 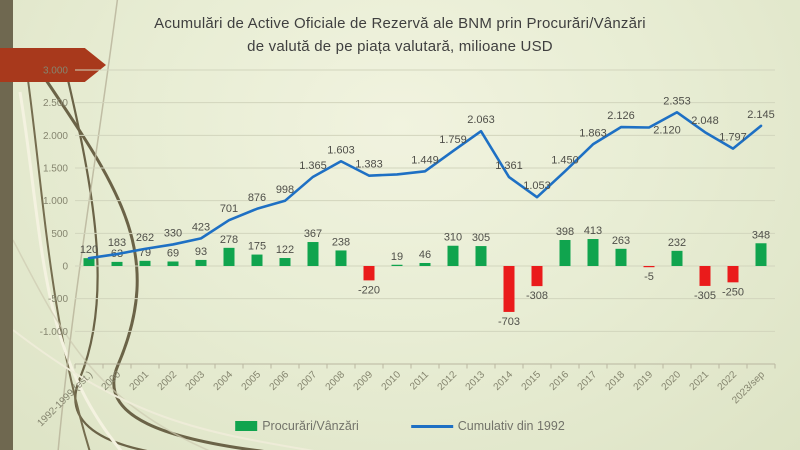 What do you see at coordinates (672, 381) in the screenshot?
I see `x-tick-label: 2020` at bounding box center [672, 381].